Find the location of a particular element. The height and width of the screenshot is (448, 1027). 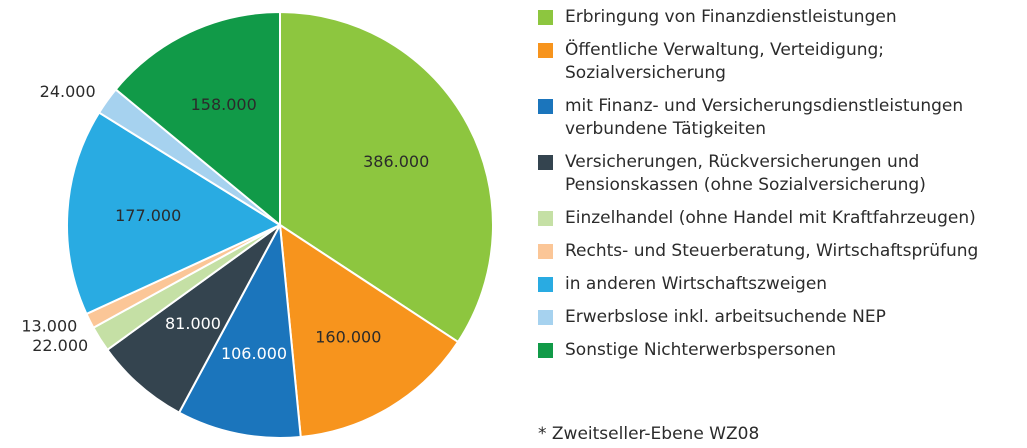

slice-label: 24.000 is located at coordinates (68, 91).